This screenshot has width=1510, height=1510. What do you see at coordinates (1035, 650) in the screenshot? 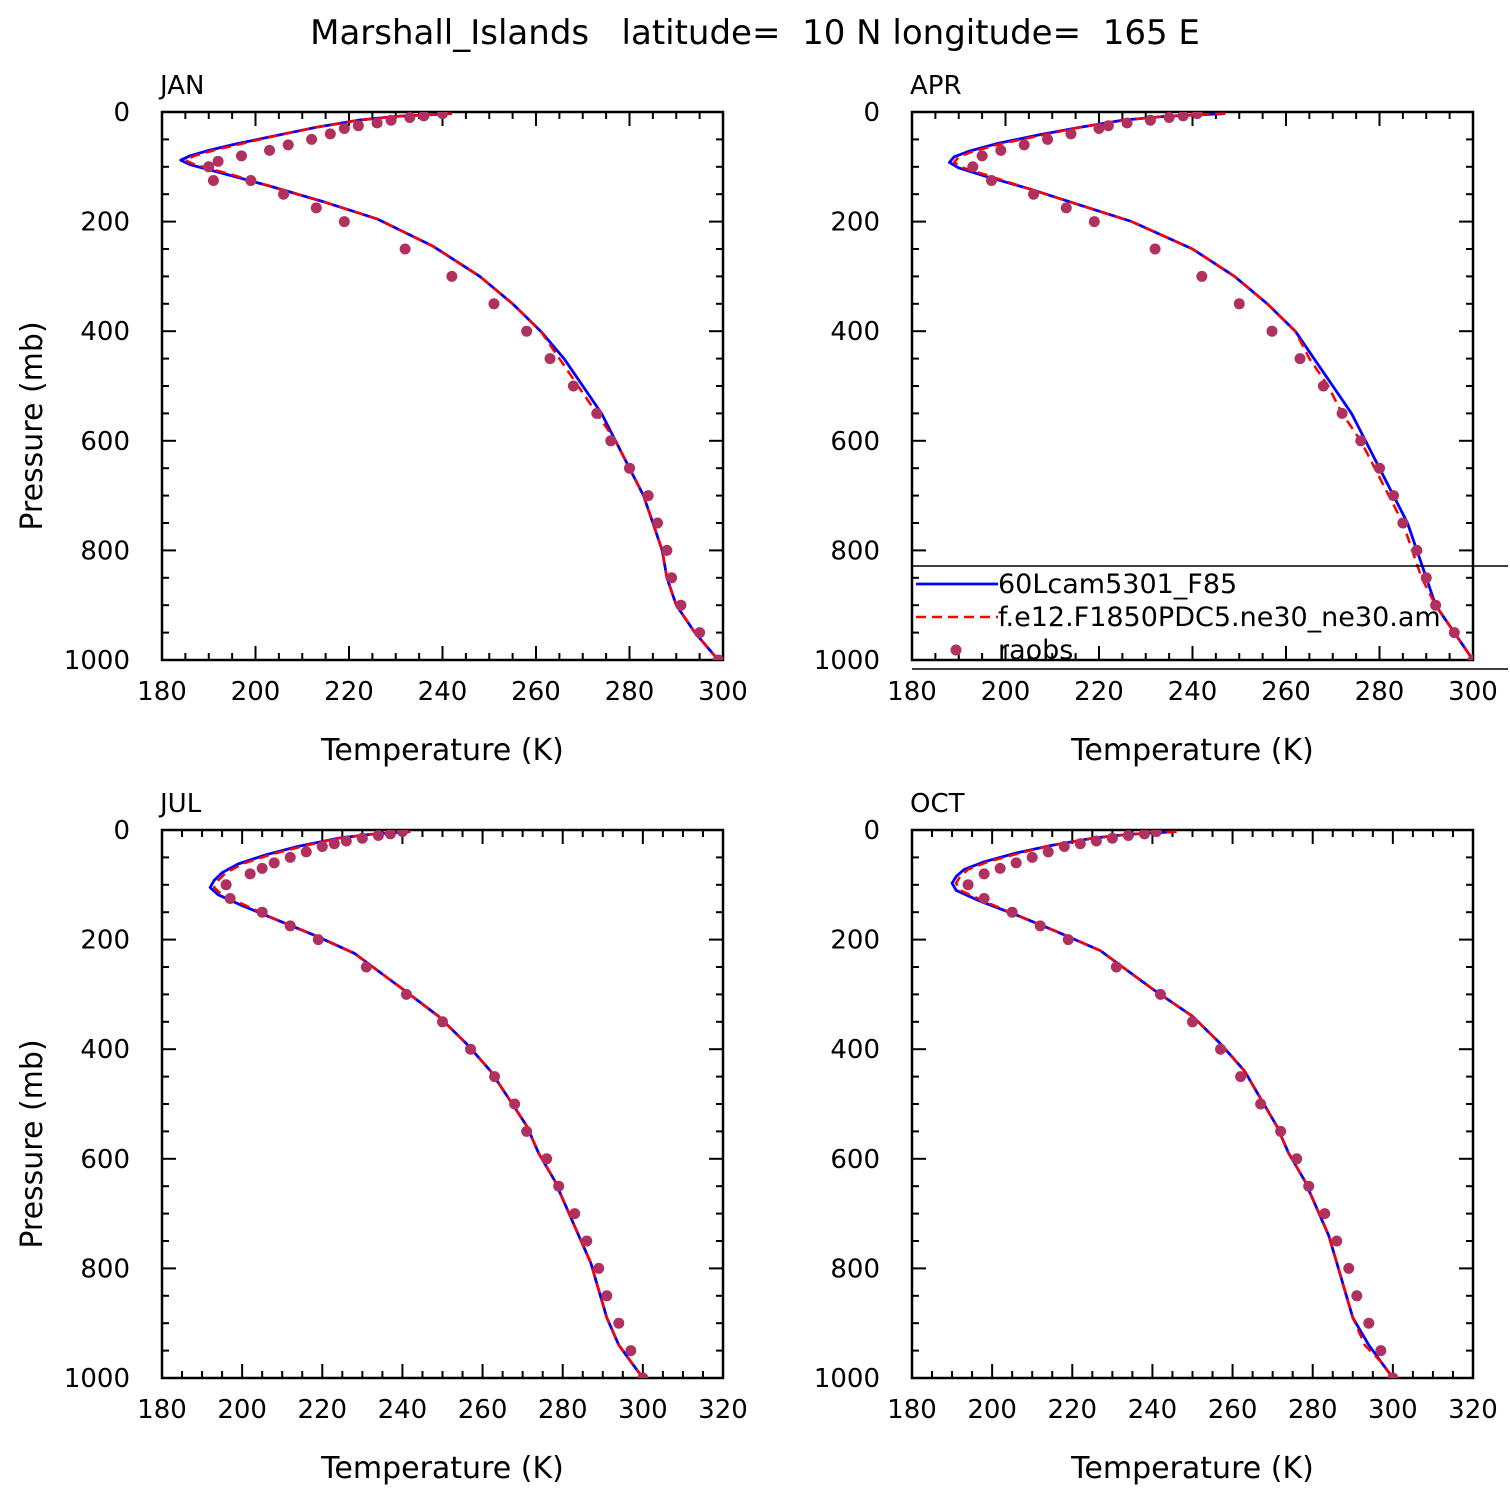
I see `legend-label: raobs` at bounding box center [1035, 650].